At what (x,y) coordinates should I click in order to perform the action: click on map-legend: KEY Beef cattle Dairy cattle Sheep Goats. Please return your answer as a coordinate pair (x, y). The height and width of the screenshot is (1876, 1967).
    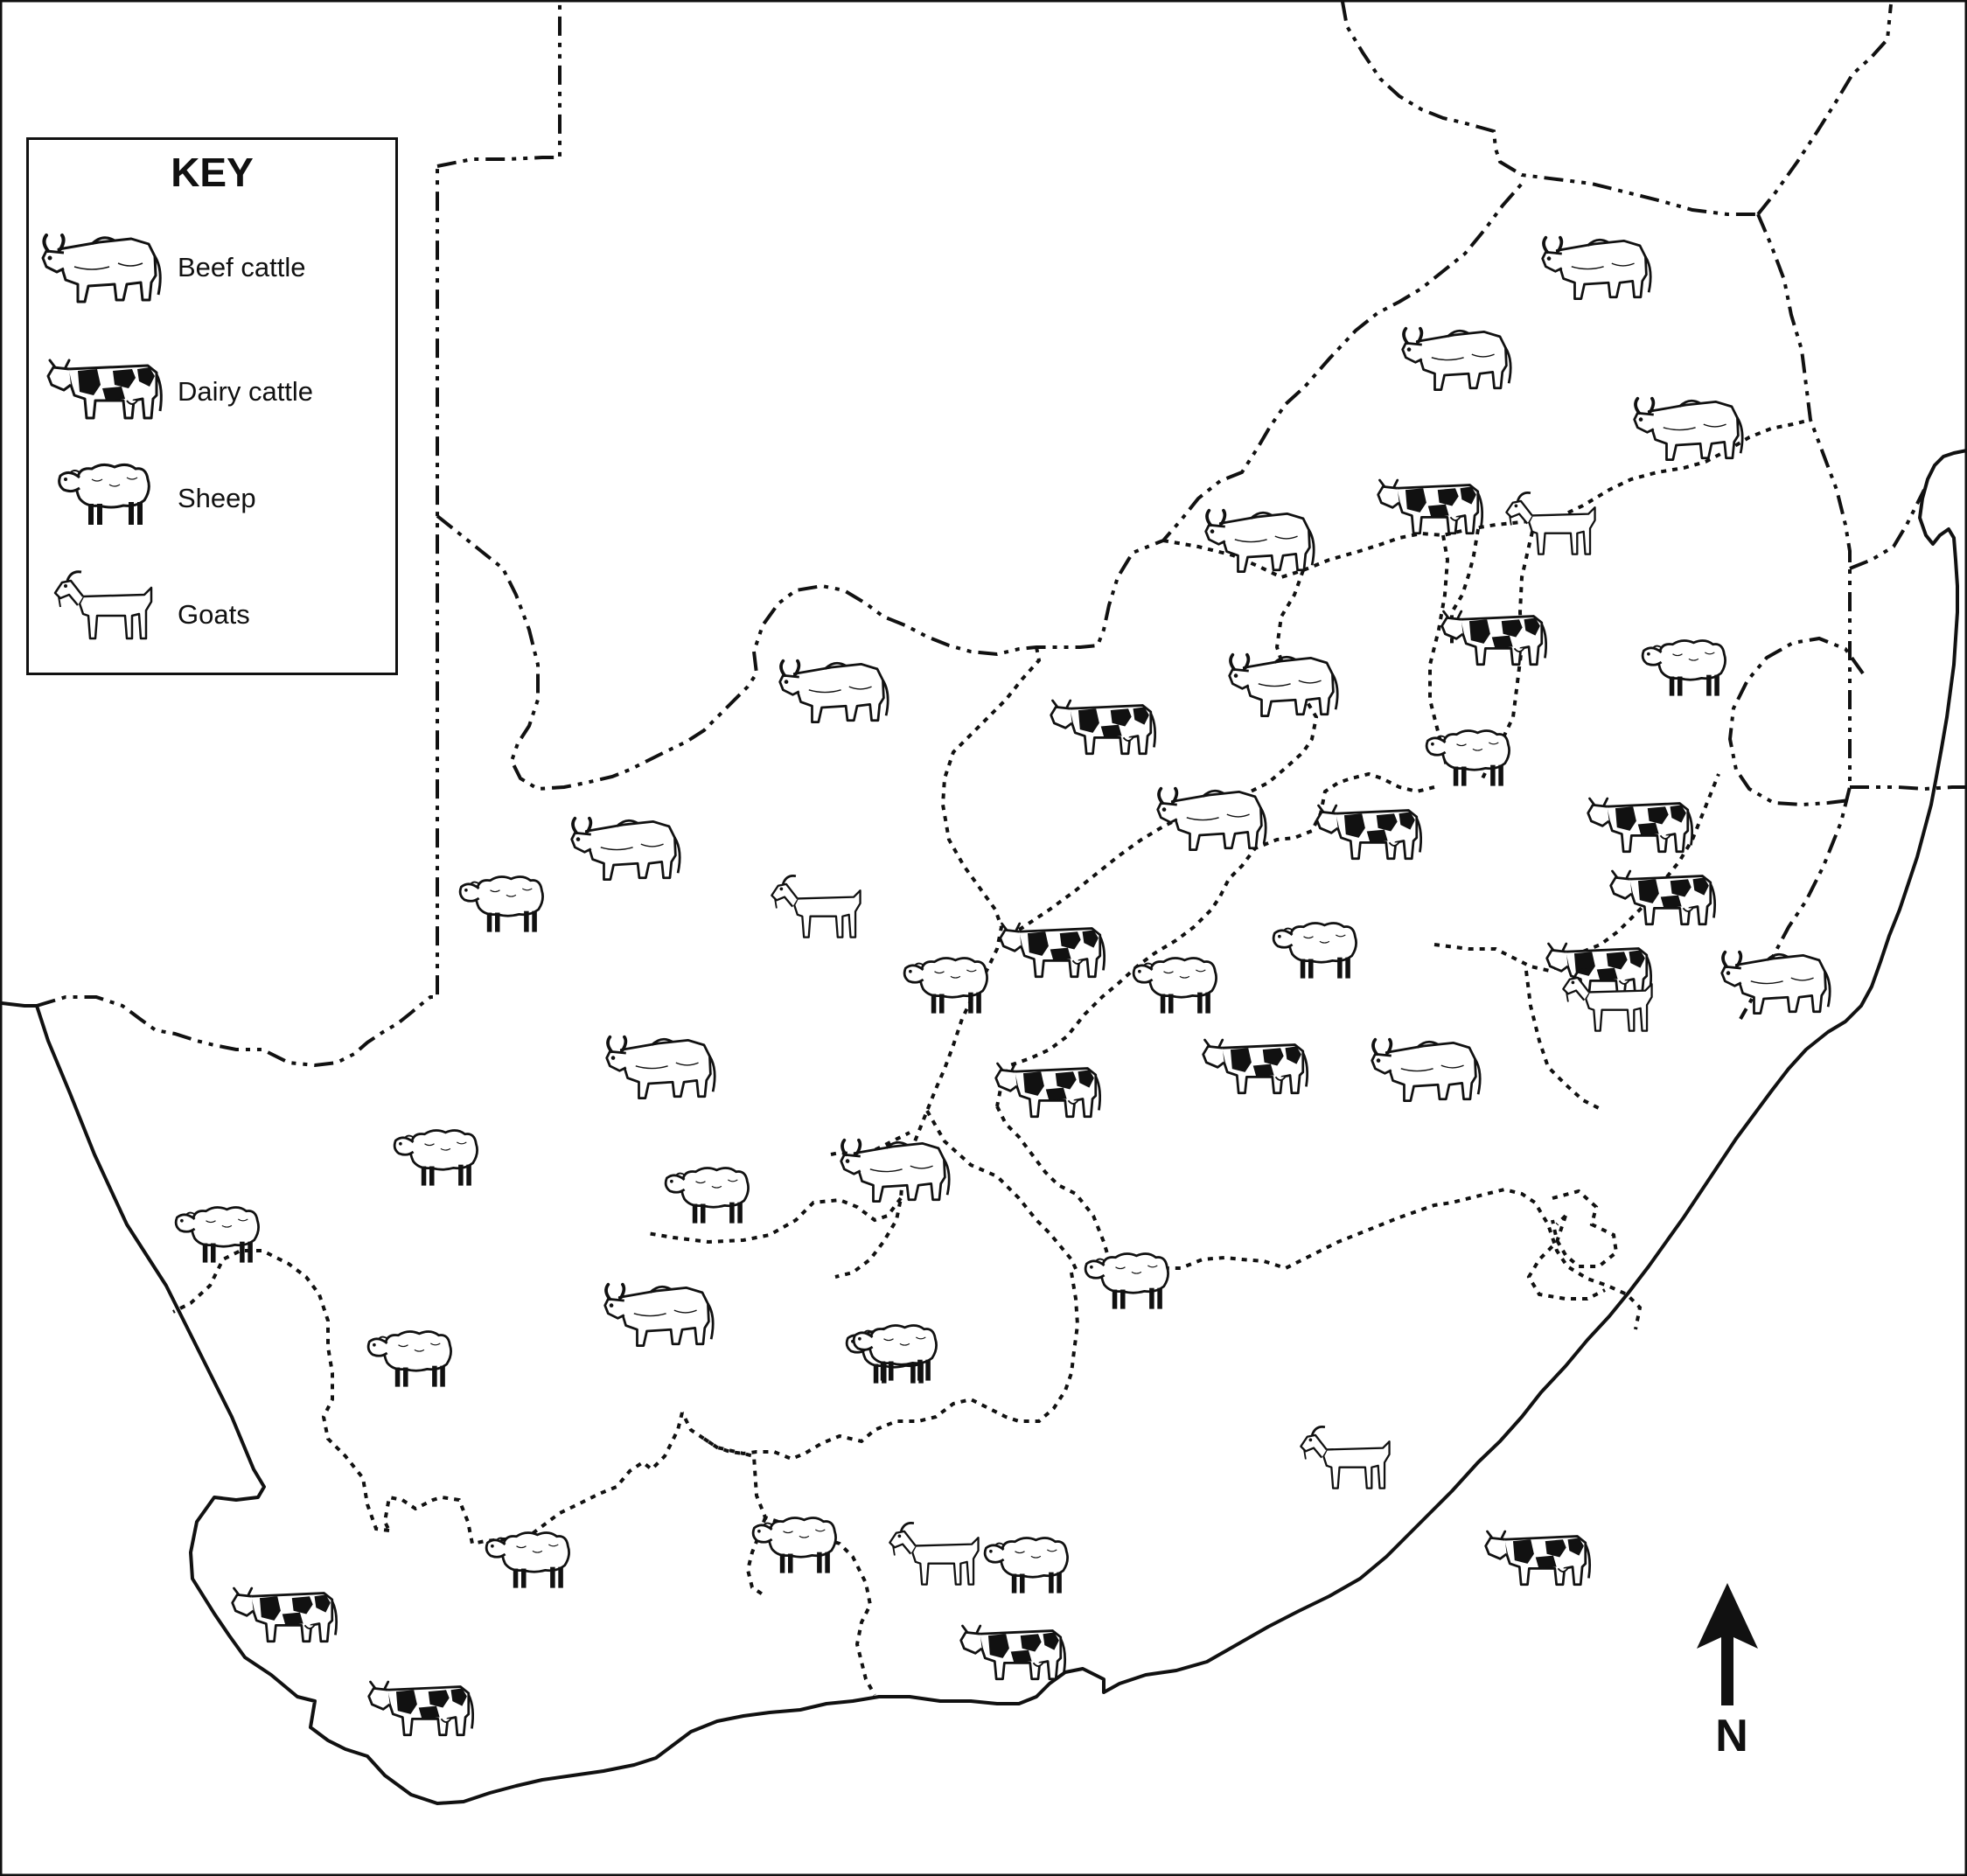
    Looking at the image, I should click on (212, 406).